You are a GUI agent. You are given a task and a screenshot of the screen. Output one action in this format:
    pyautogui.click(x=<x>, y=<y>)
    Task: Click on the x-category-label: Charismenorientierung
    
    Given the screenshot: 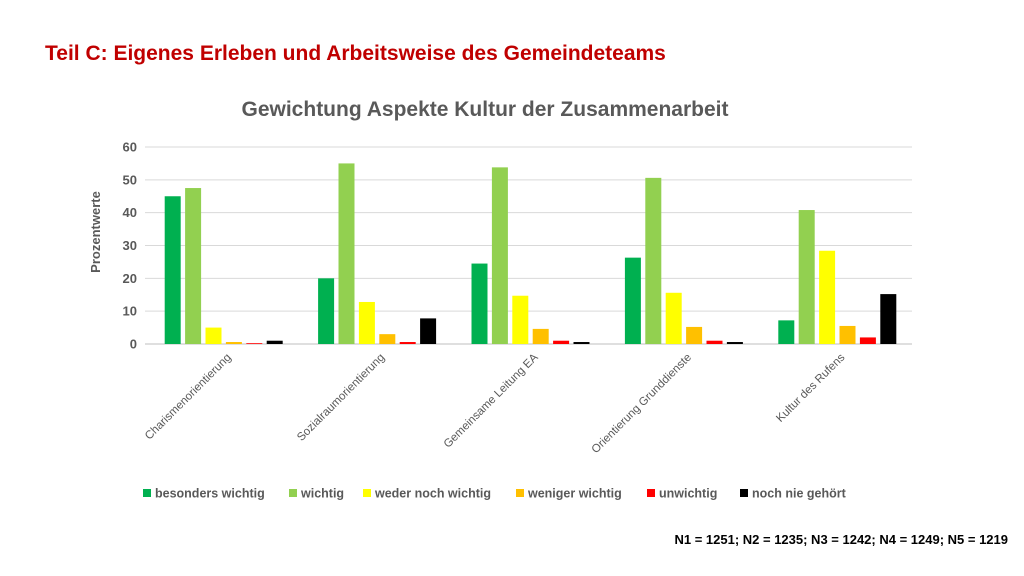 What is the action you would take?
    pyautogui.click(x=188, y=397)
    